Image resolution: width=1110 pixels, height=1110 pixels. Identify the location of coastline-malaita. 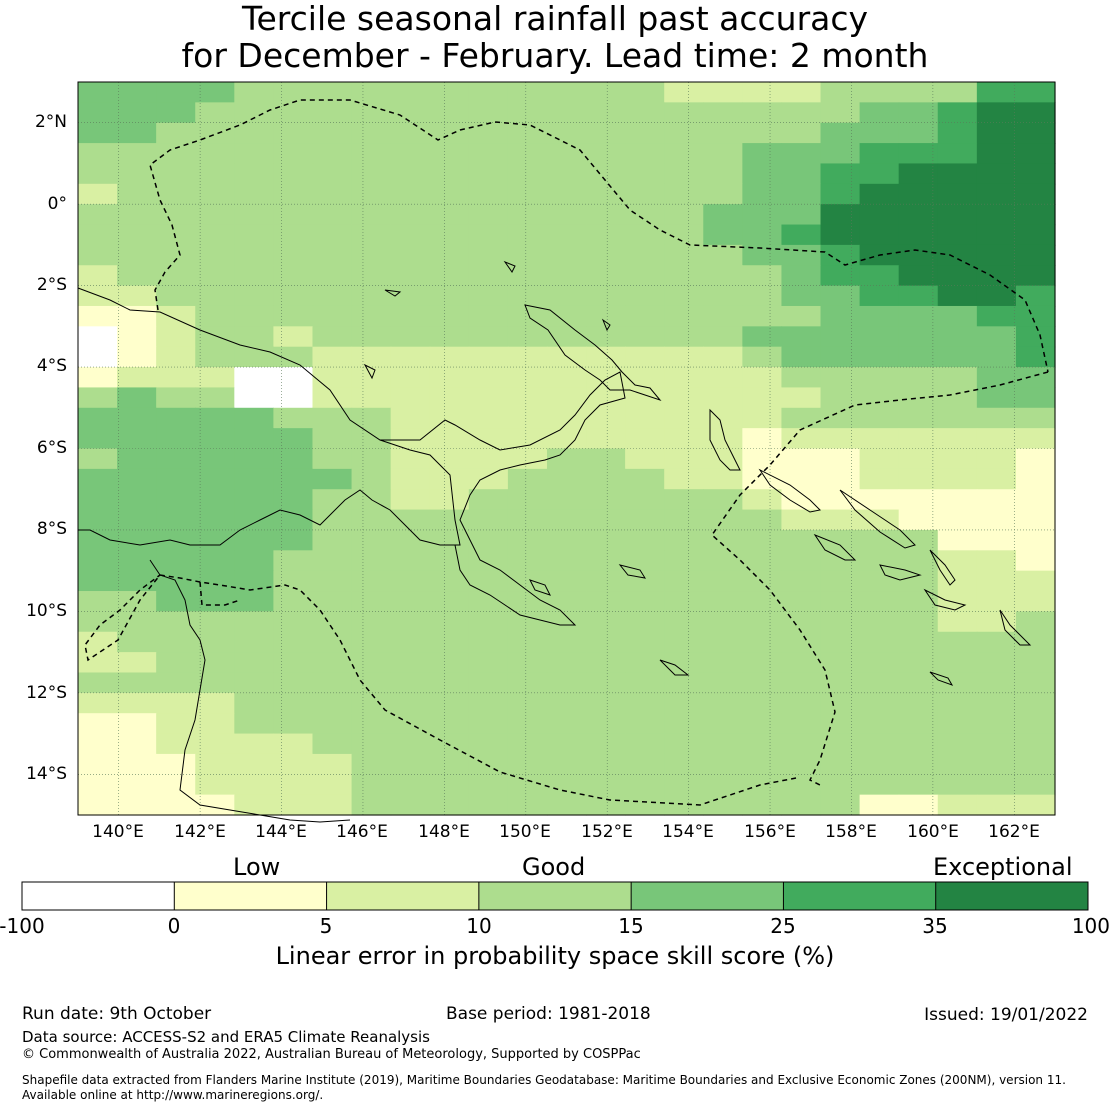
(942, 567).